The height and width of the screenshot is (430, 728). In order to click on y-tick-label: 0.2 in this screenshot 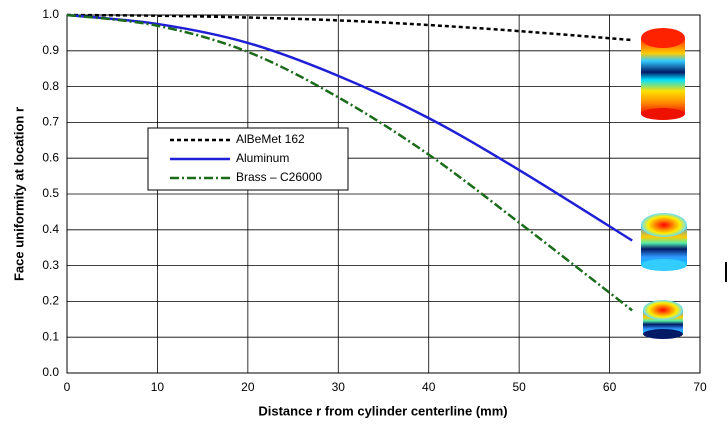, I will do `click(50, 301)`.